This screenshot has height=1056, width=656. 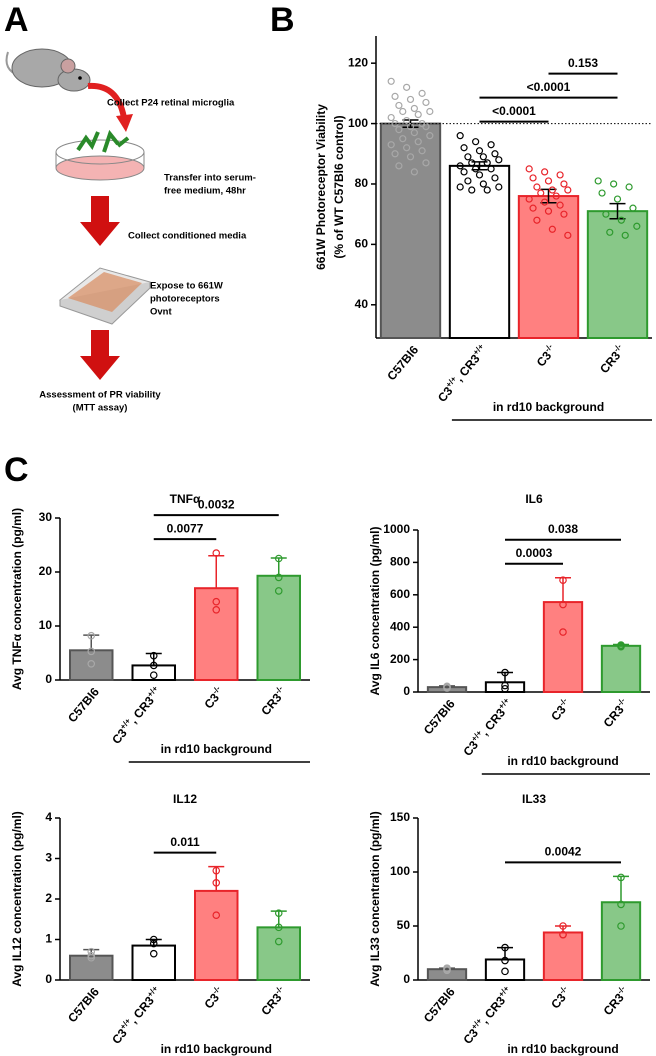 What do you see at coordinates (171, 103) in the screenshot?
I see `step-text: Collect P24 retinal microglia` at bounding box center [171, 103].